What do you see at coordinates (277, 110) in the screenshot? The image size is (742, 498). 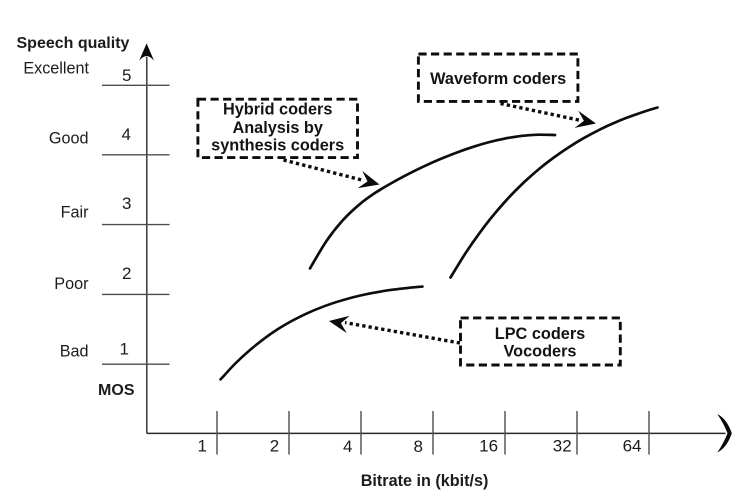 I see `svg-text: Hybrid coders` at bounding box center [277, 110].